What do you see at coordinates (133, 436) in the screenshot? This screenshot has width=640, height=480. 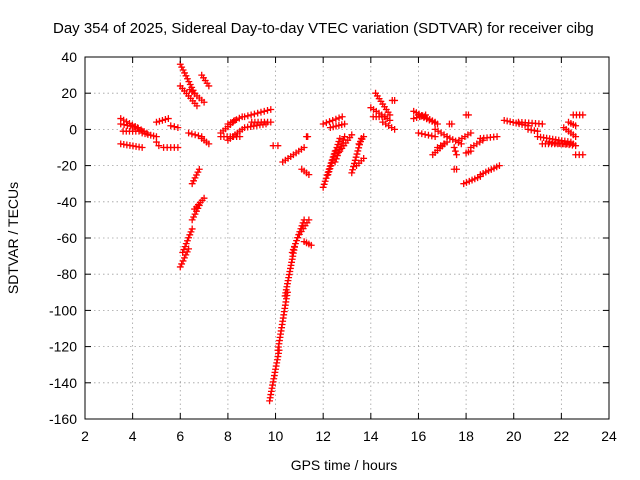 I see `x-tick-label: 4` at bounding box center [133, 436].